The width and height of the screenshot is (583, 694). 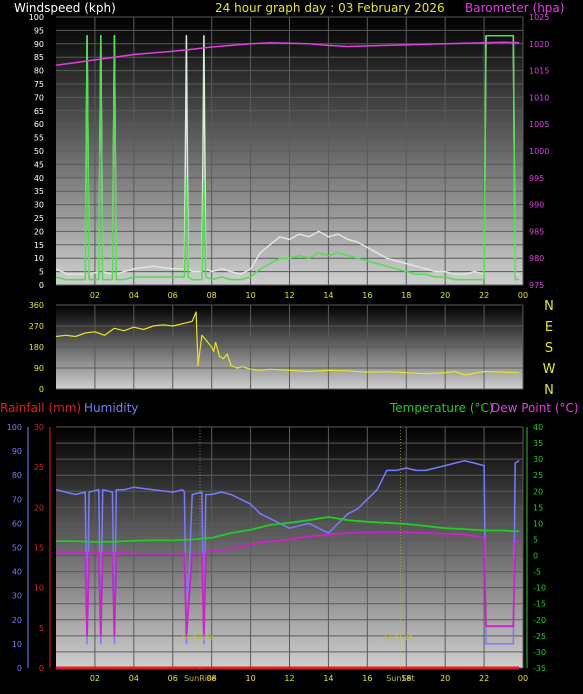 What do you see at coordinates (41, 285) in the screenshot?
I see `wind-tick-label: 0` at bounding box center [41, 285].